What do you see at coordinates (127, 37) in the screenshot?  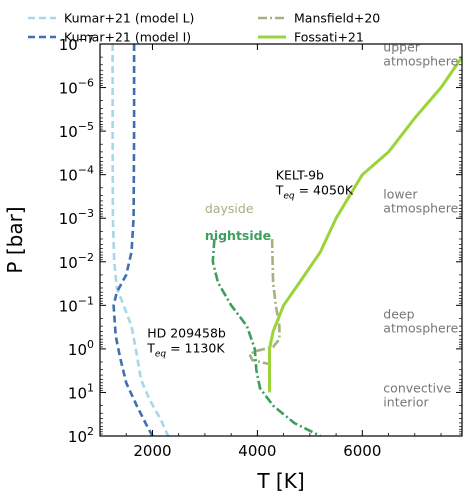 I see `legend-label-1: Kumar+21 (model I)` at bounding box center [127, 37].